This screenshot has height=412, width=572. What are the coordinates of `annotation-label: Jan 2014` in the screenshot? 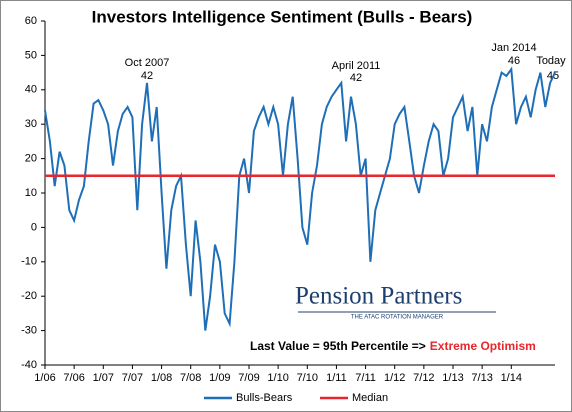 It's located at (513, 48).